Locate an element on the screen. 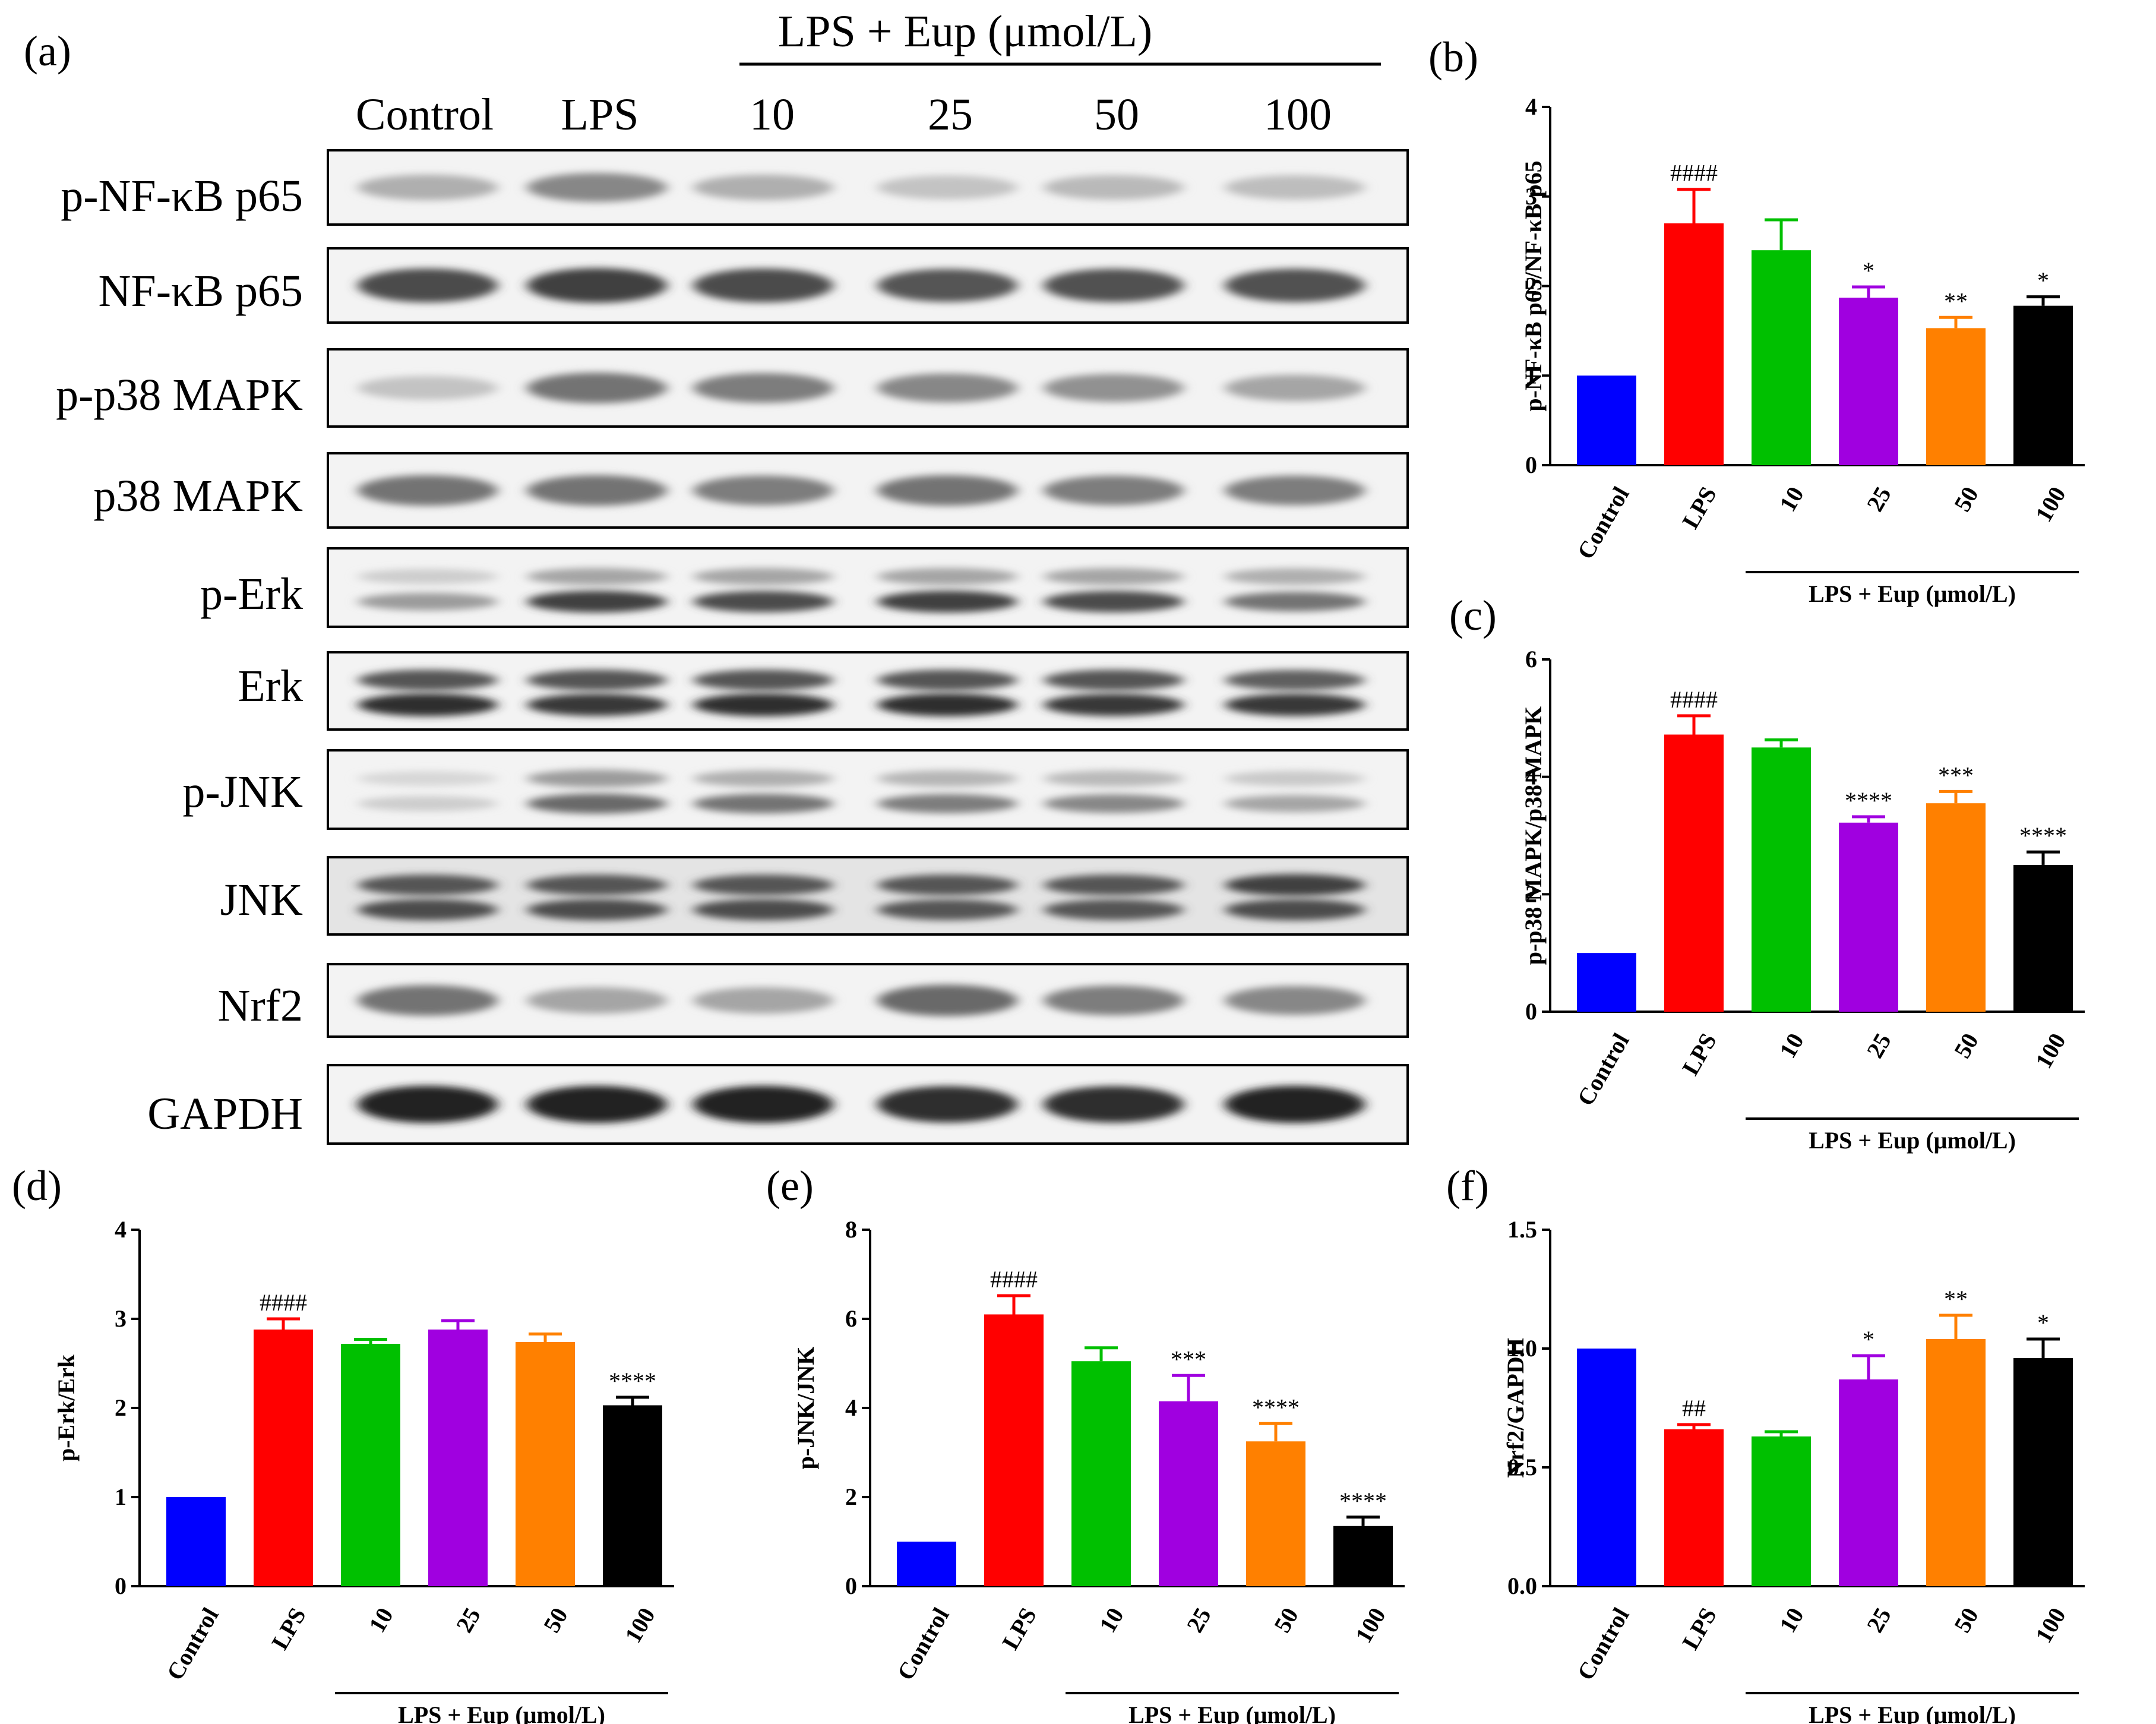 The width and height of the screenshot is (2156, 1724). panel-letter: (d) is located at coordinates (37, 1186).